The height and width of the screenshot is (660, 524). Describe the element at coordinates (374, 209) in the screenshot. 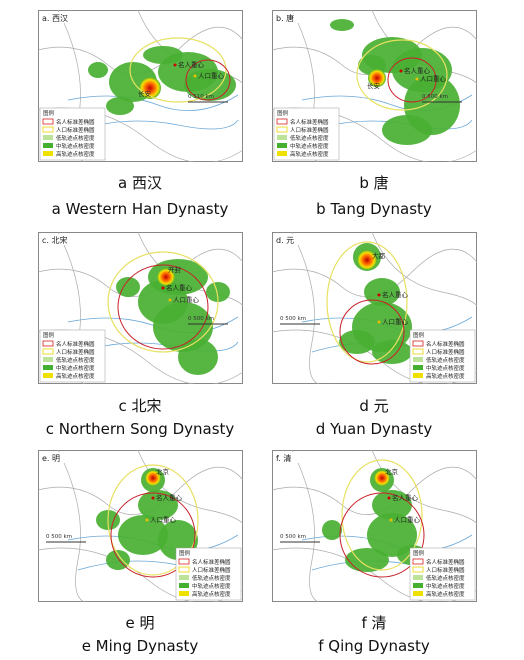

I see `caption-english: b Tang Dynasty` at that location.